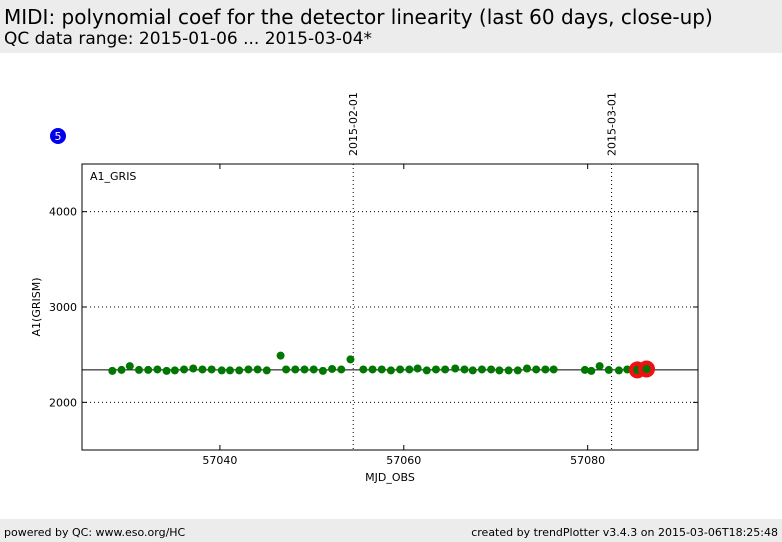  I want to click on panel-label: A1_GRIS, so click(113, 176).